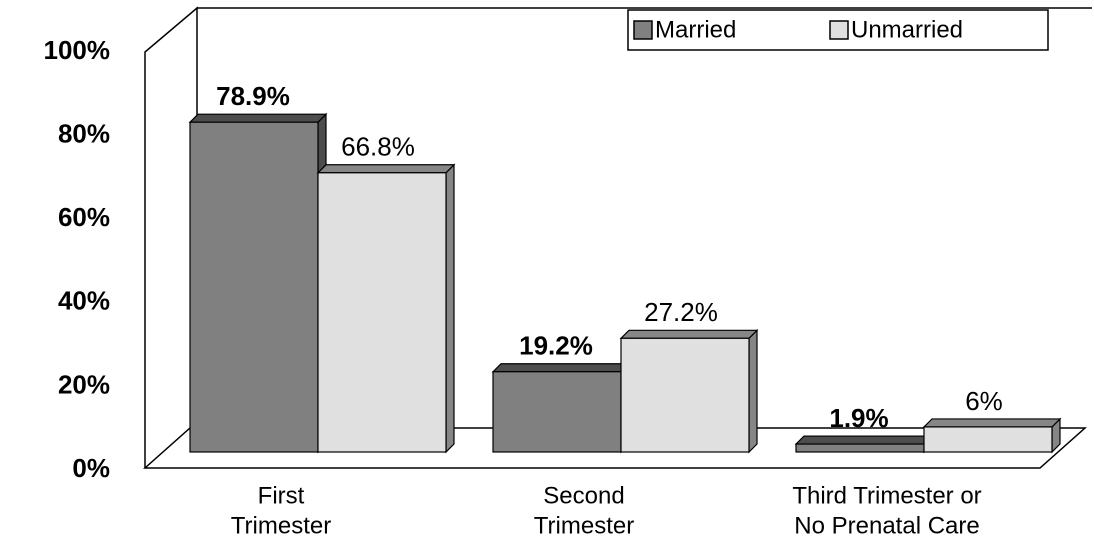  I want to click on legend-label: Unmarried, so click(907, 29).